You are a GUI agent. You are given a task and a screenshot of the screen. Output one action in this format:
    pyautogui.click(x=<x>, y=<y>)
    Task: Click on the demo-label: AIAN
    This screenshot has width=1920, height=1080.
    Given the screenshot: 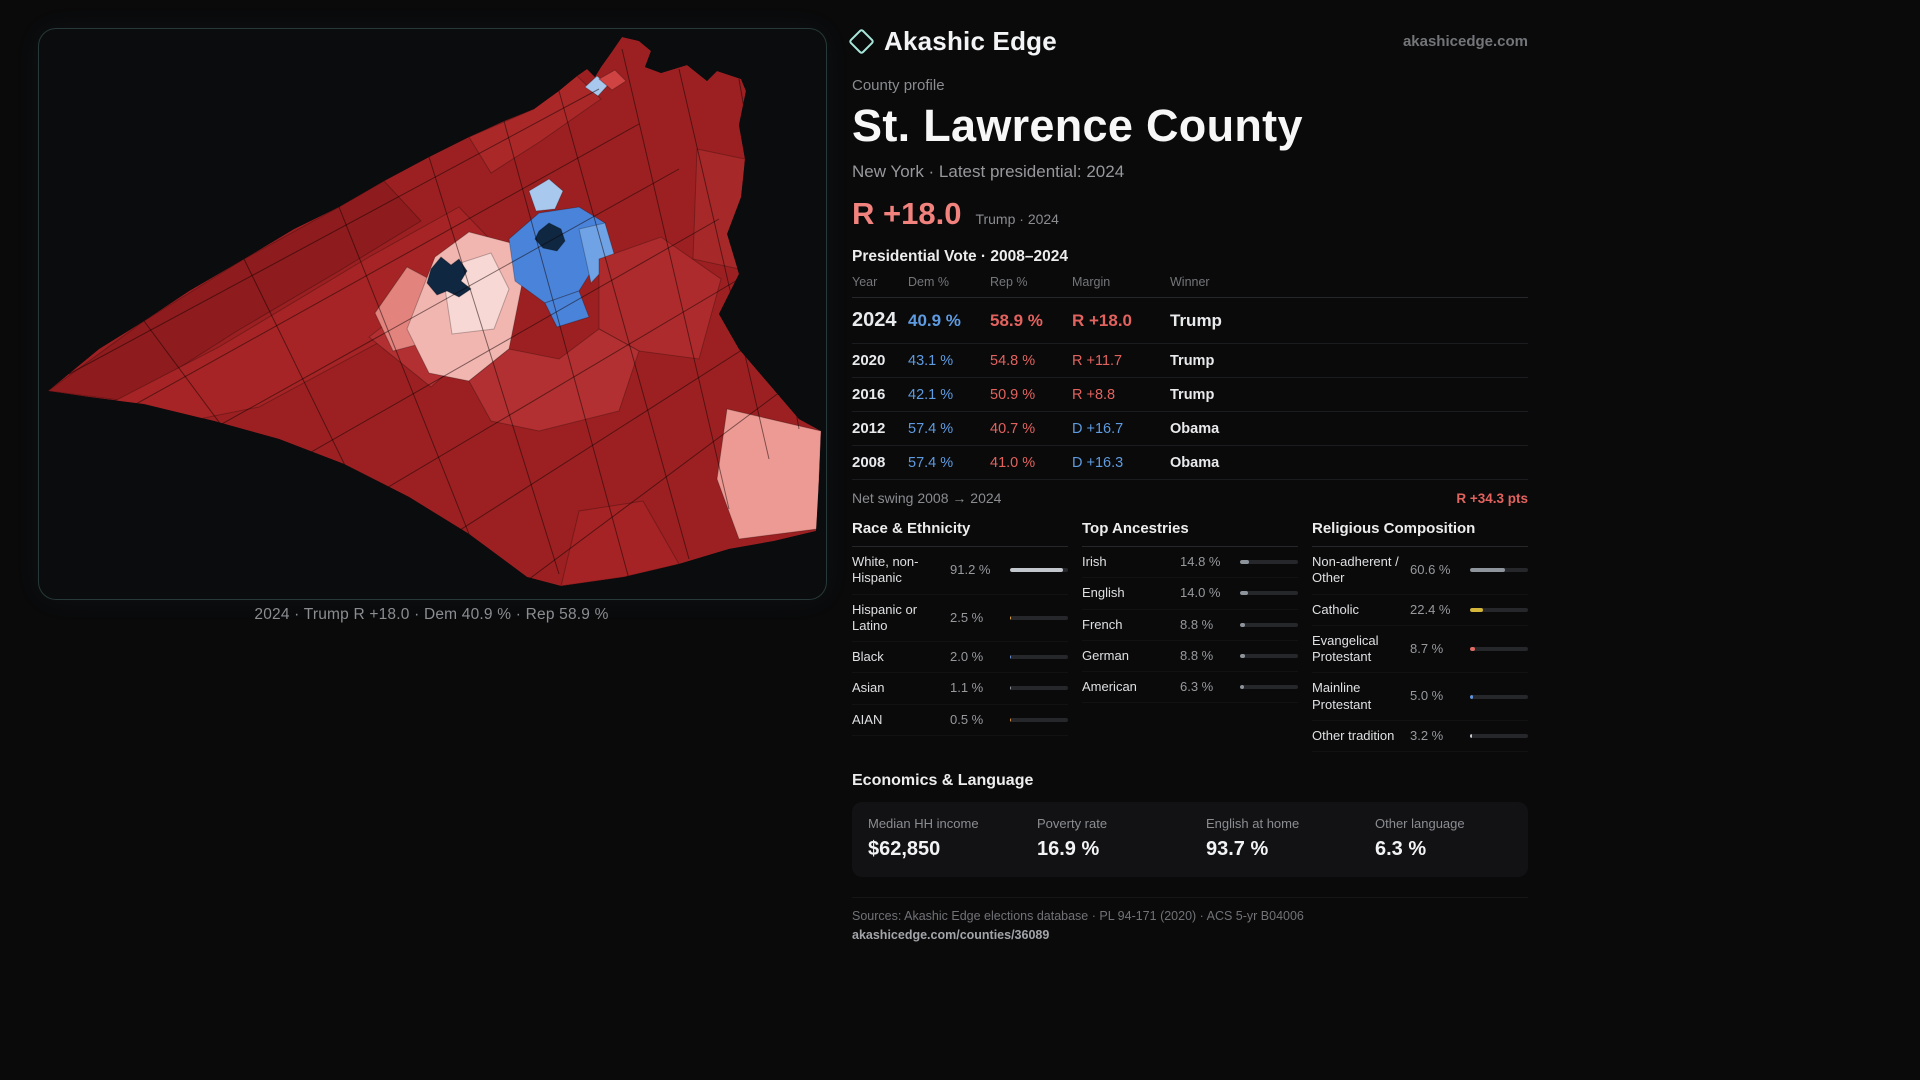 What is the action you would take?
    pyautogui.click(x=867, y=719)
    